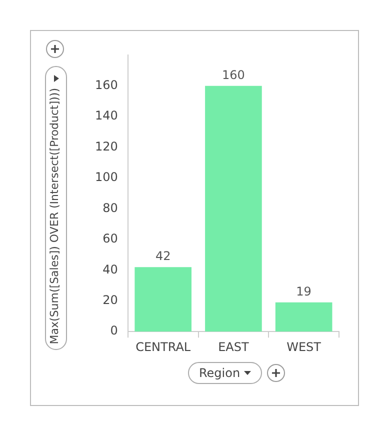 This screenshot has width=388, height=435. I want to click on data-label: 19, so click(304, 291).